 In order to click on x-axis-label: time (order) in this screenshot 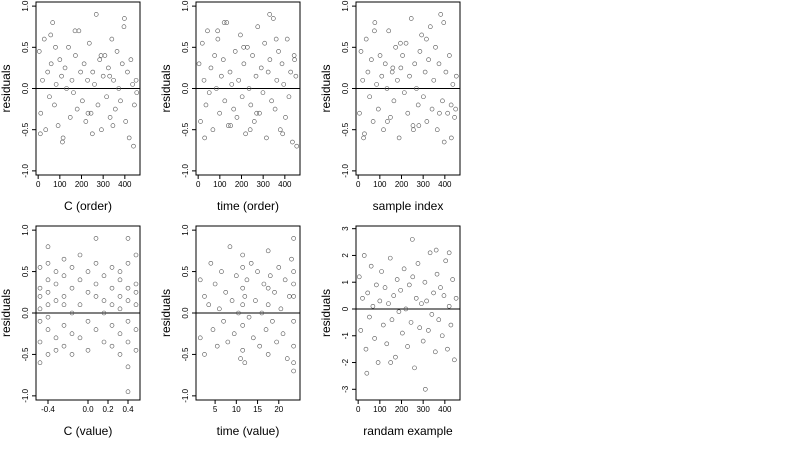, I will do `click(248, 206)`.